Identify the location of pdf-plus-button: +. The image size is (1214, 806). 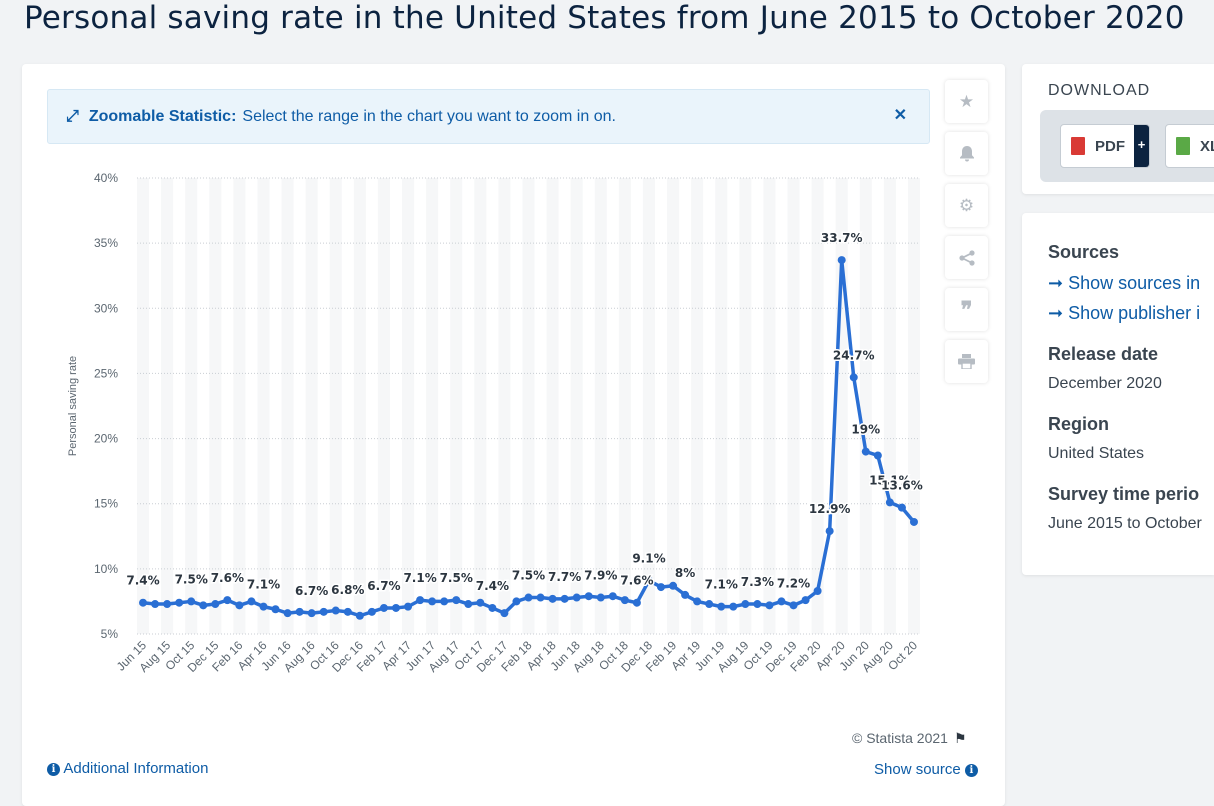
(1141, 146).